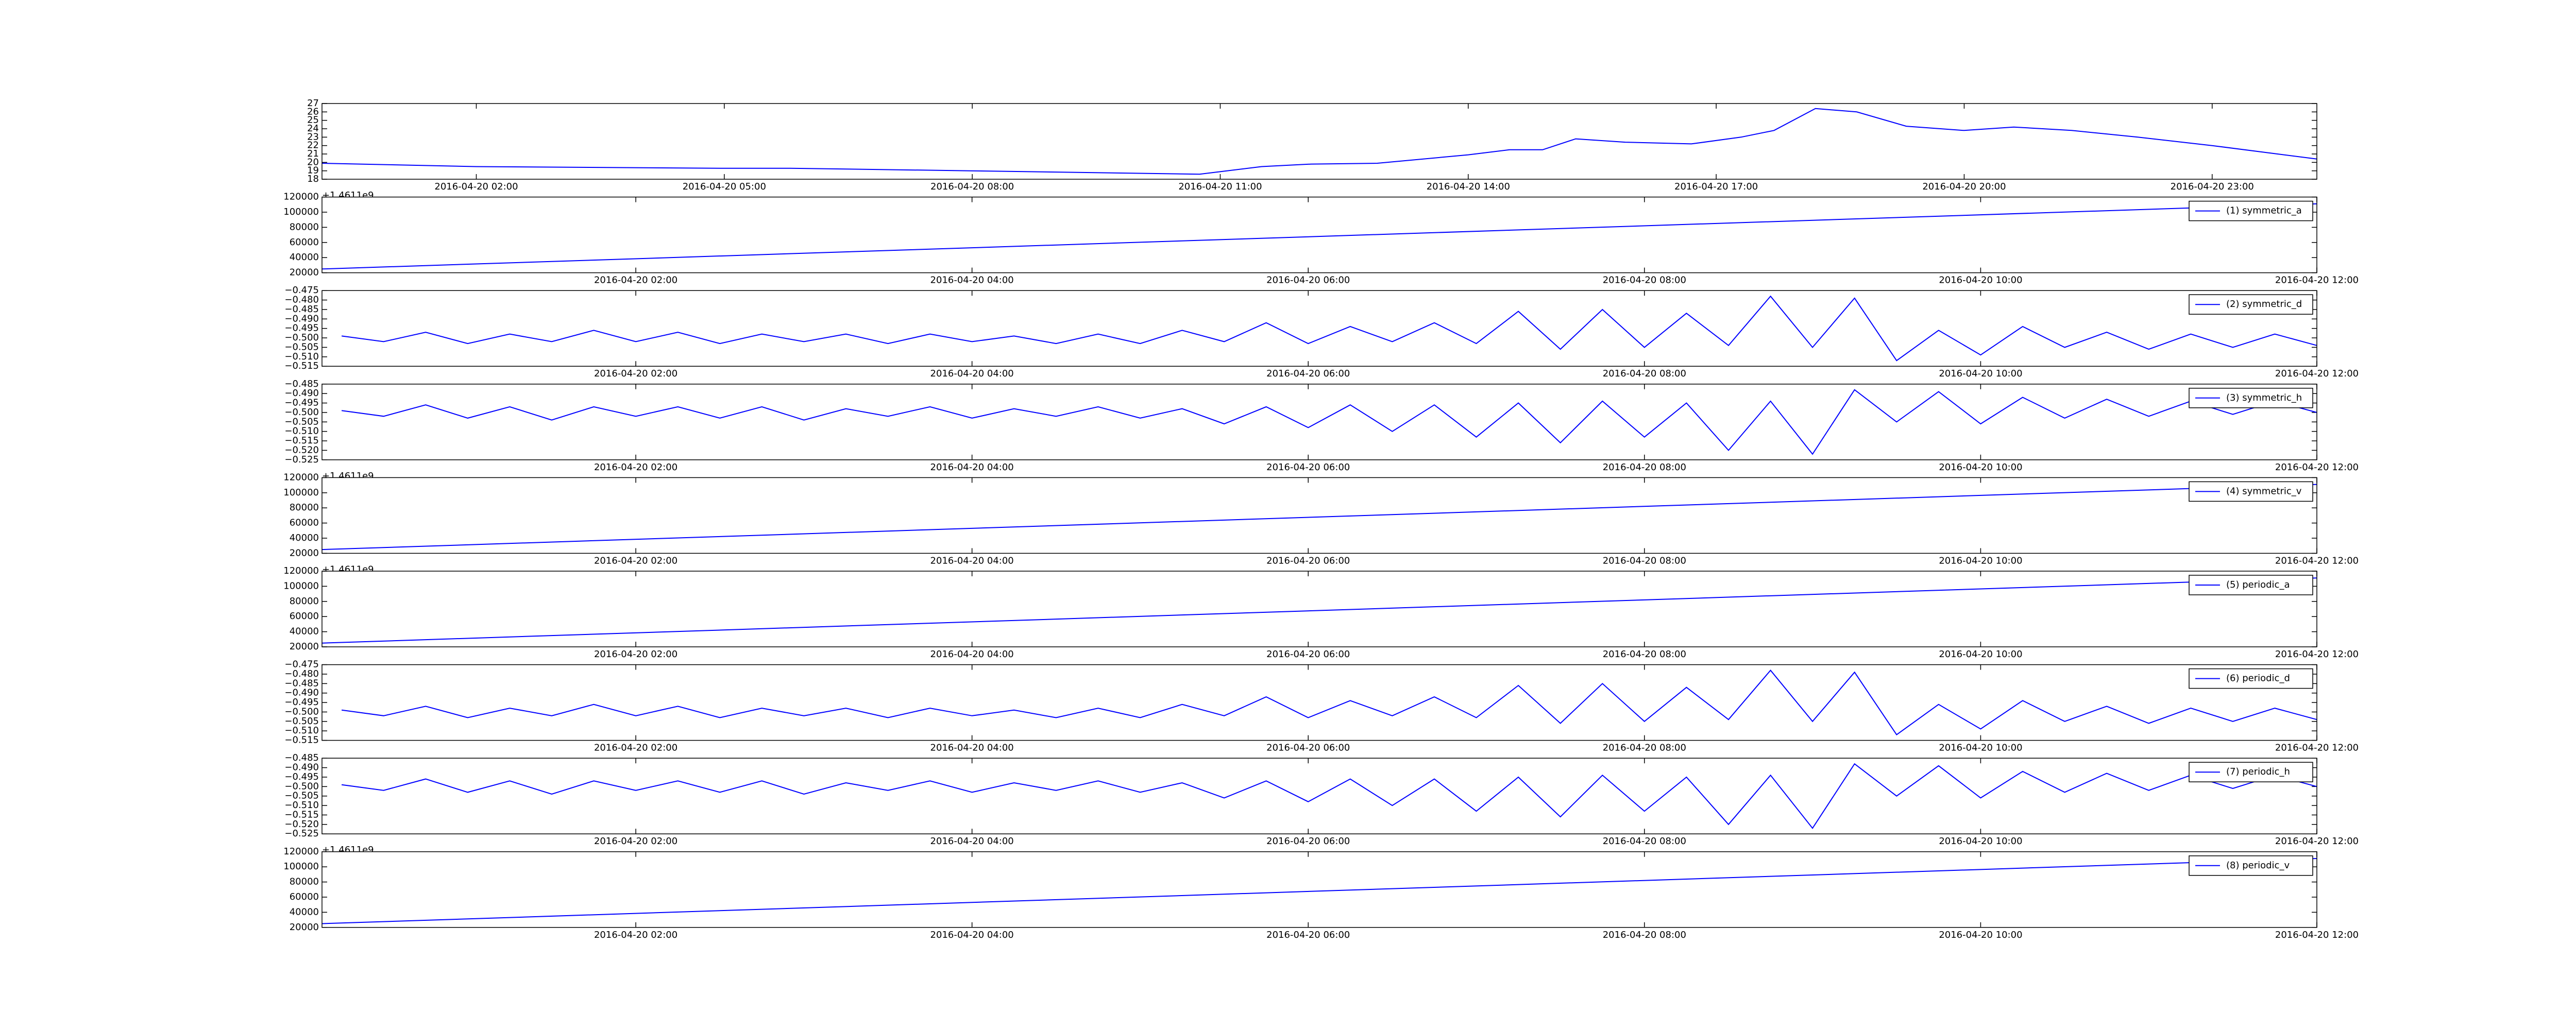 This screenshot has width=2576, height=1030. Describe the element at coordinates (1468, 187) in the screenshot. I see `x-tick-label: 2016-04-20 14:00` at that location.